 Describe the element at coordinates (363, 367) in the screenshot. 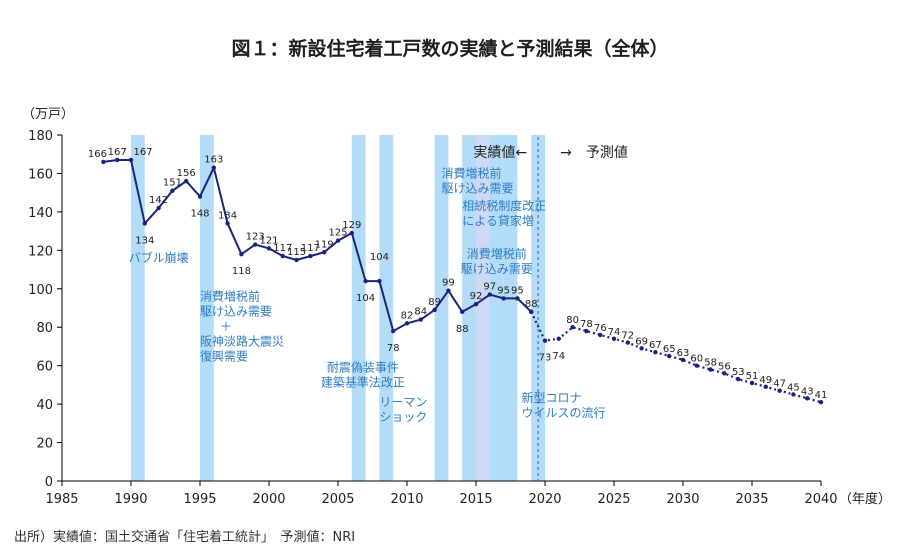

I see `annotation-line: 耐震偽装事件` at that location.